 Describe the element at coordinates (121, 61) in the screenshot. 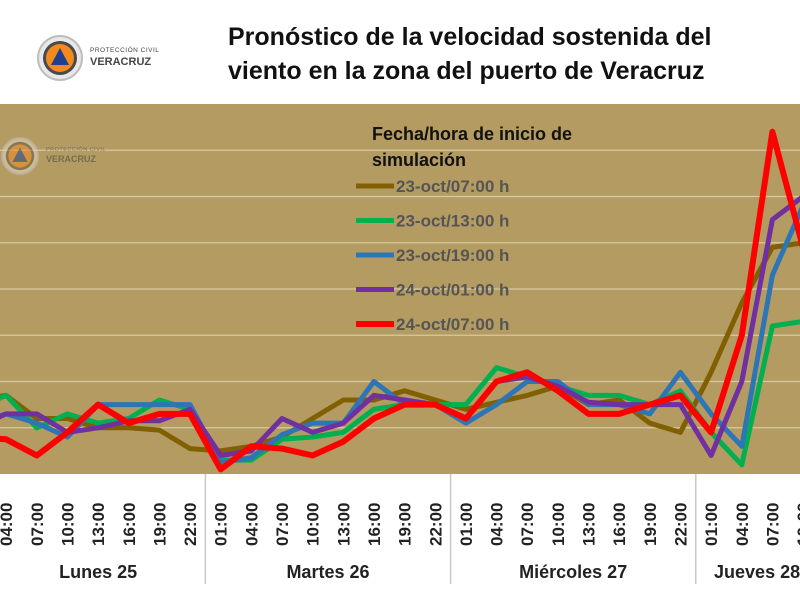

I see `logo-line-2: VERACRUZ` at that location.